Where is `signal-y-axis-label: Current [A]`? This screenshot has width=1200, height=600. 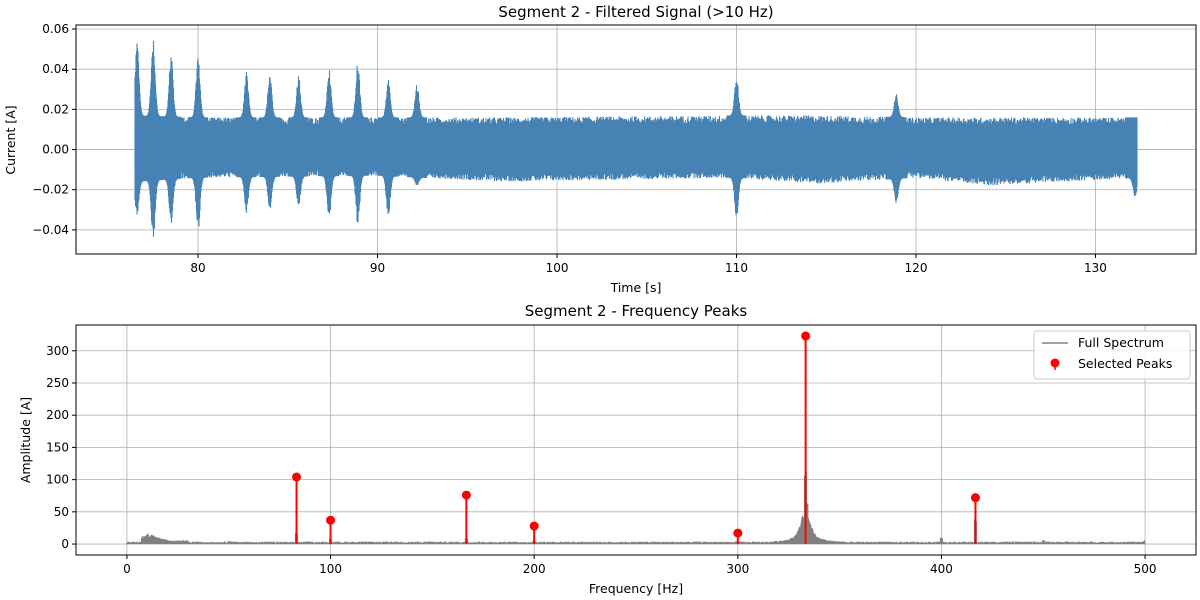
signal-y-axis-label: Current [A] is located at coordinates (10, 139).